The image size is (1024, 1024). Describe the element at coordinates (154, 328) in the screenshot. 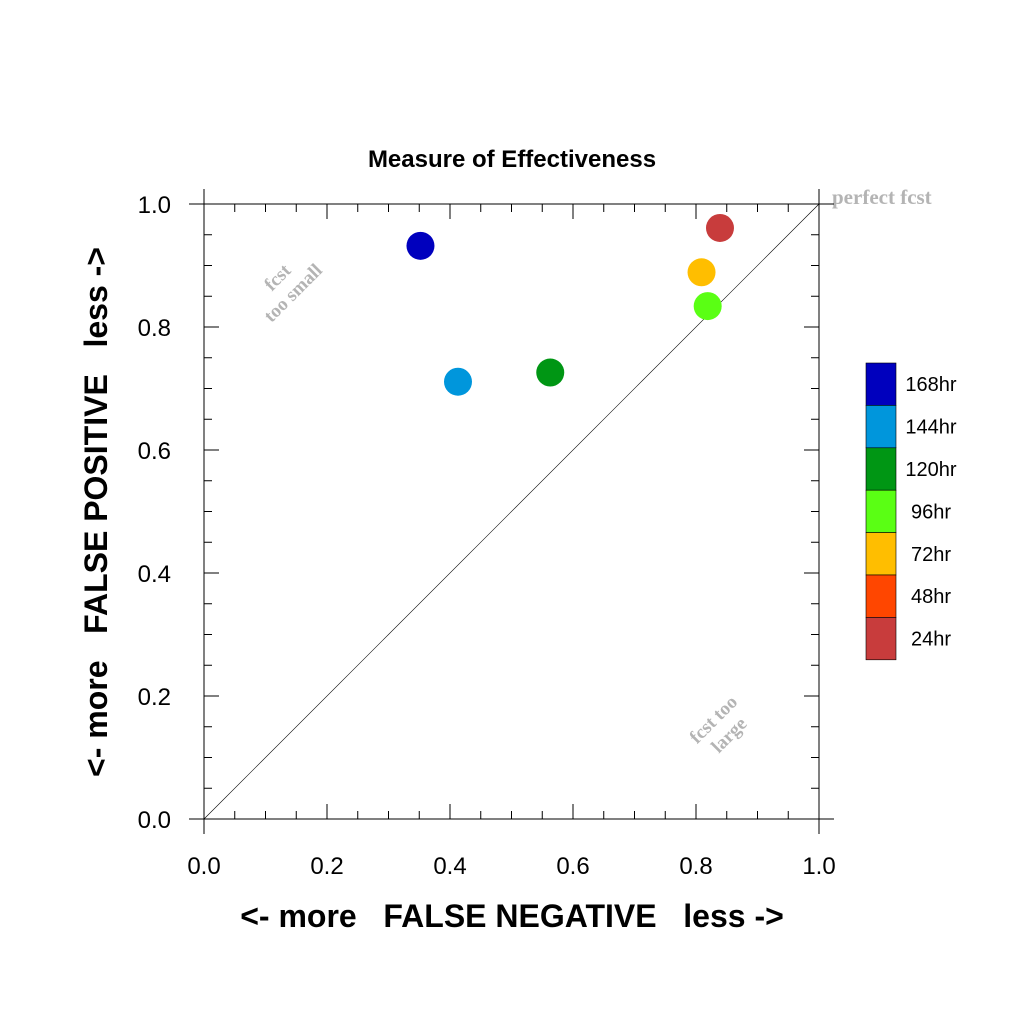

I see `y-tick-label: 0.8` at that location.